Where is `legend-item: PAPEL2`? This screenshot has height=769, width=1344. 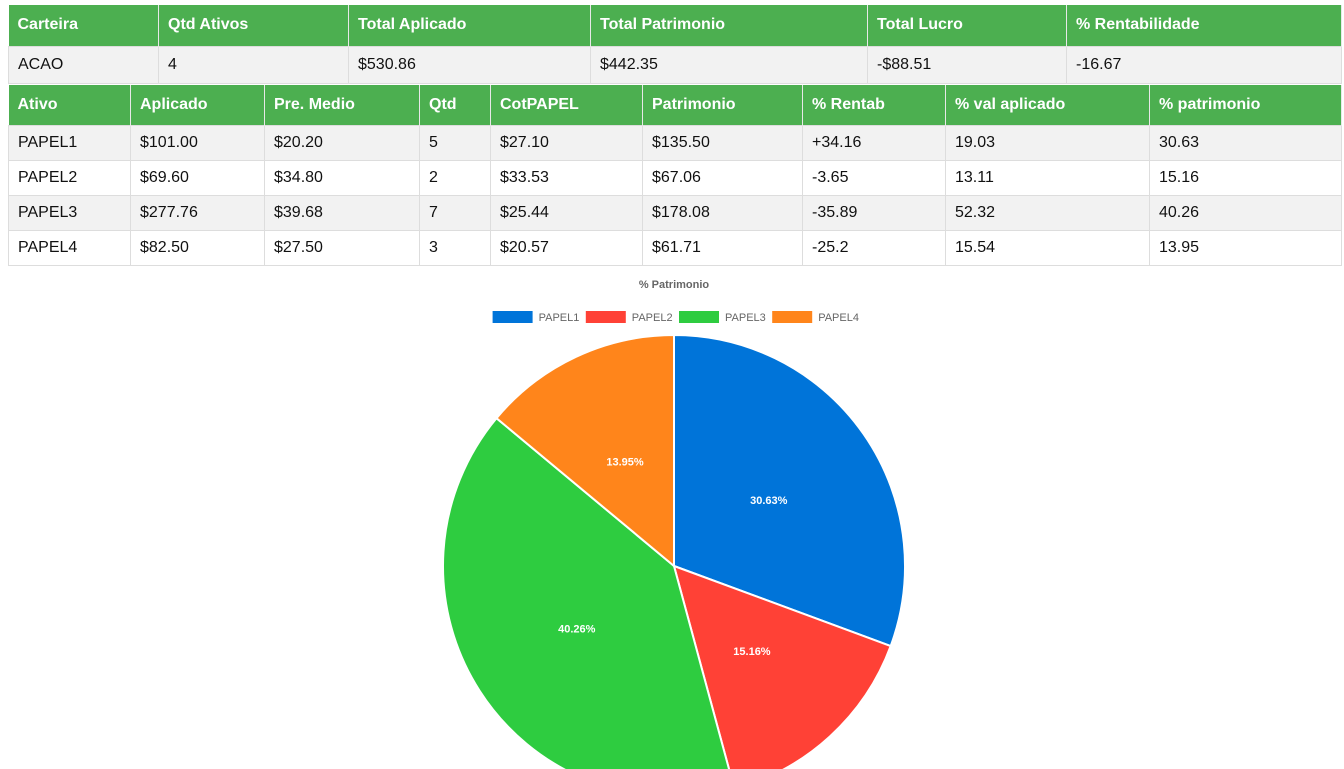
legend-item: PAPEL2 is located at coordinates (629, 317).